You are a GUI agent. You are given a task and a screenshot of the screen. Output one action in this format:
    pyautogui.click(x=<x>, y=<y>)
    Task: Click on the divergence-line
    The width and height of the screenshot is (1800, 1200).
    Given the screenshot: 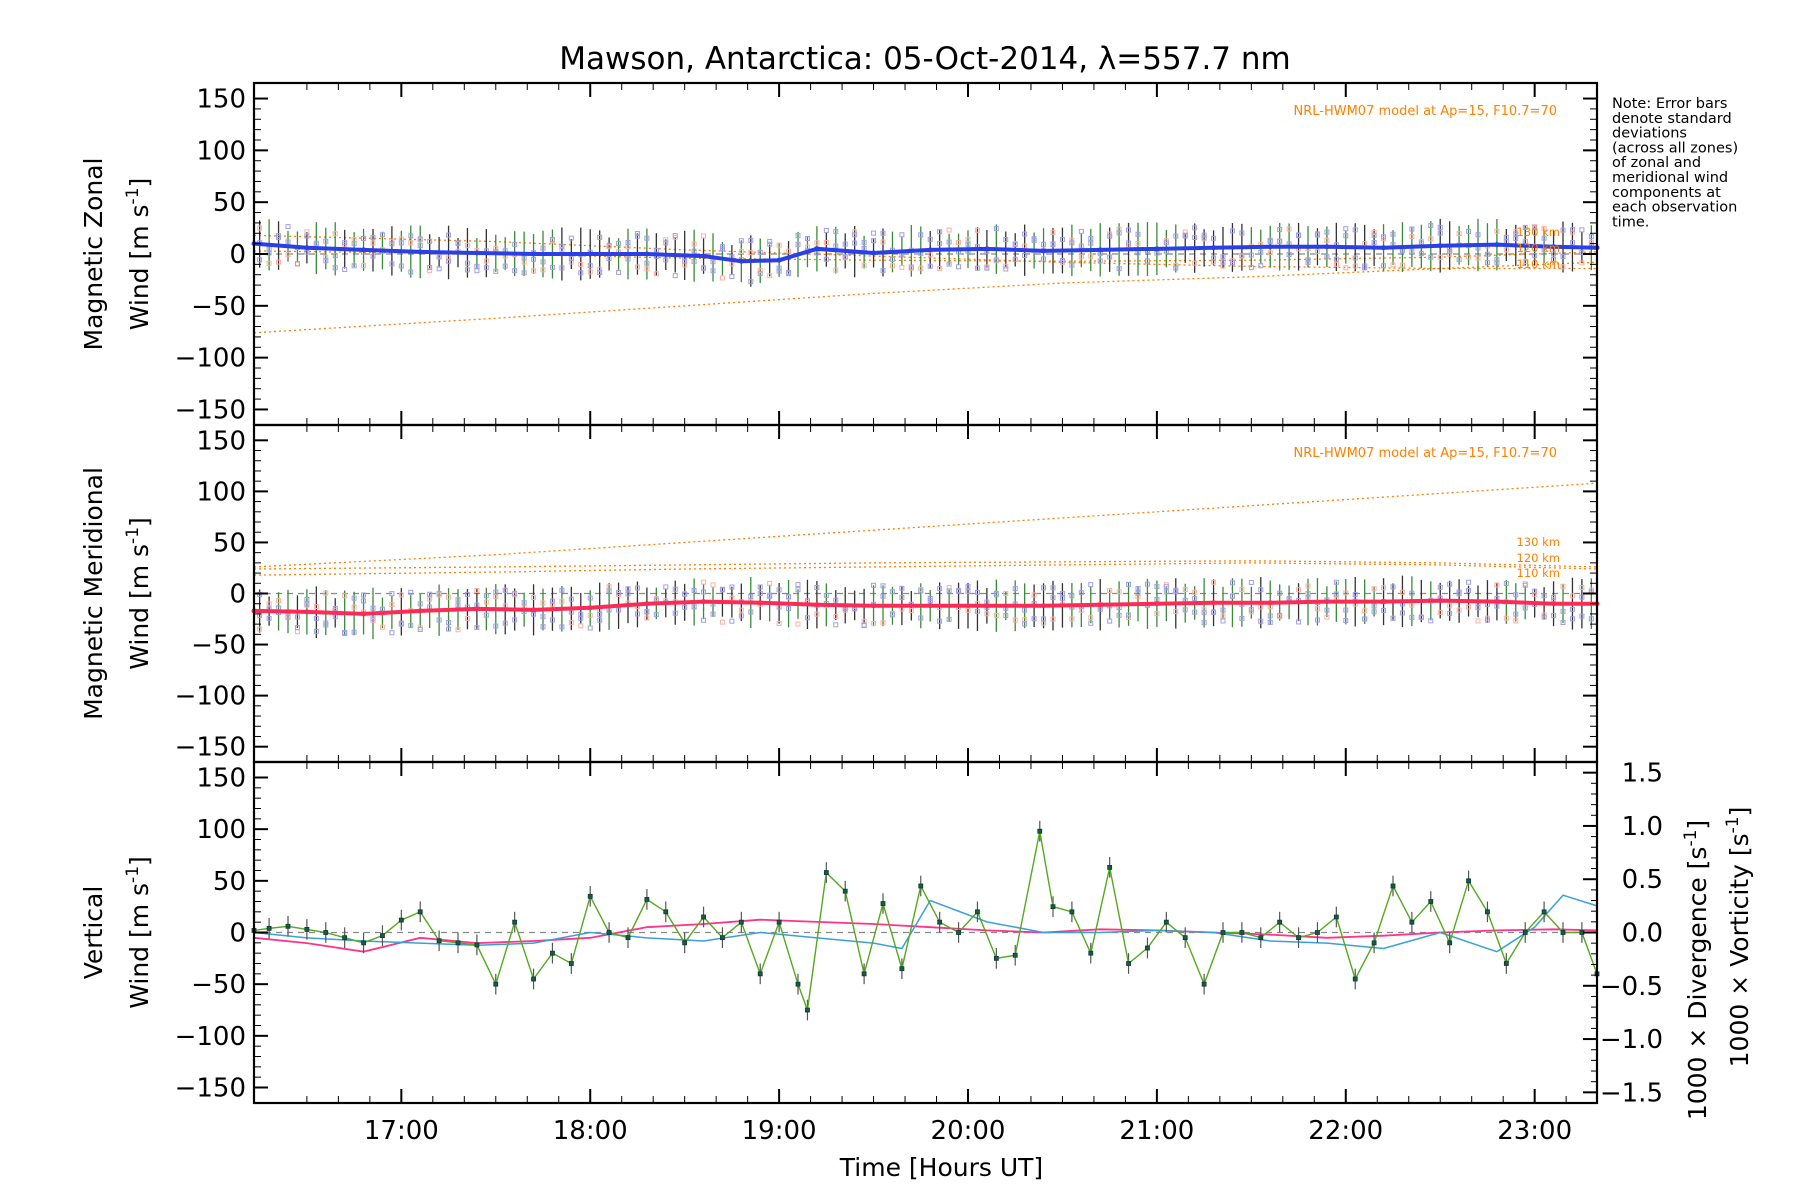 What is the action you would take?
    pyautogui.click(x=925, y=923)
    